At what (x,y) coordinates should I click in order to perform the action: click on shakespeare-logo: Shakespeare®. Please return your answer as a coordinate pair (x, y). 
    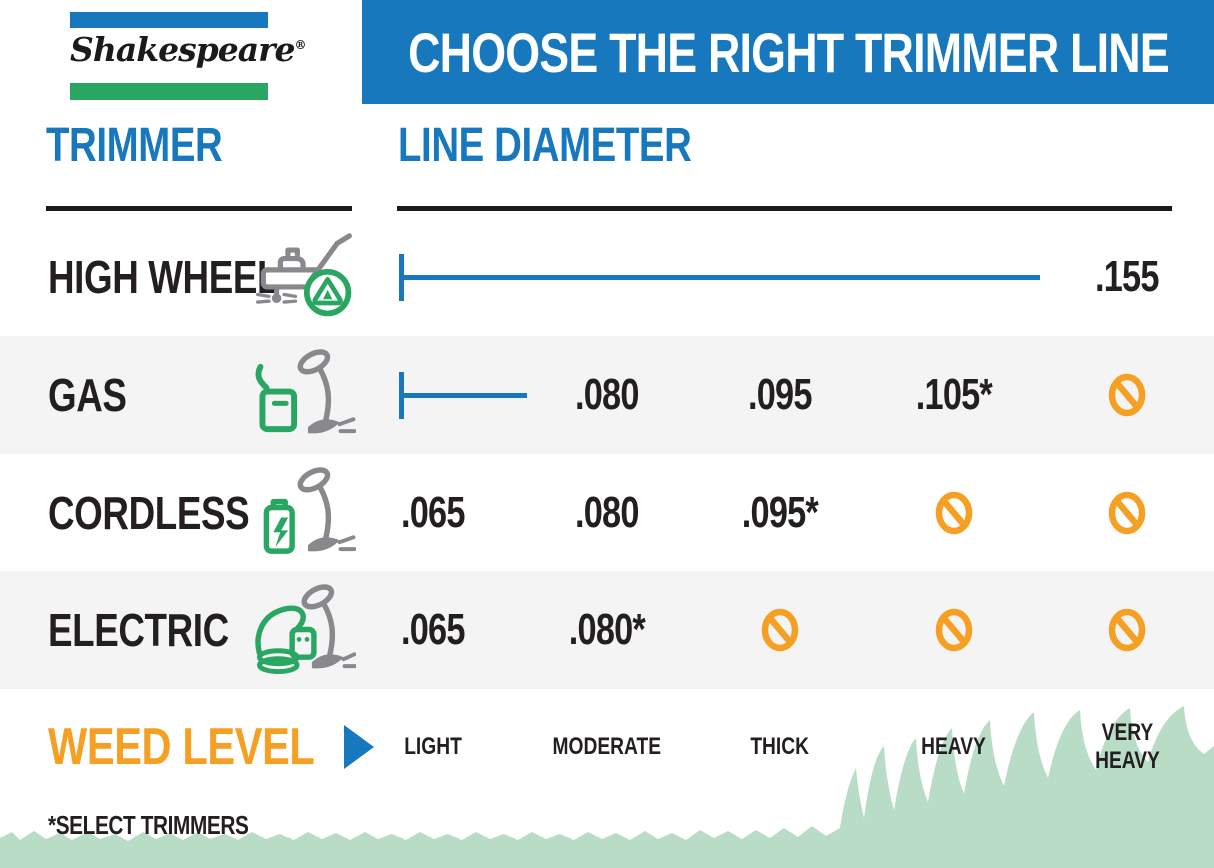
    Looking at the image, I should click on (188, 56).